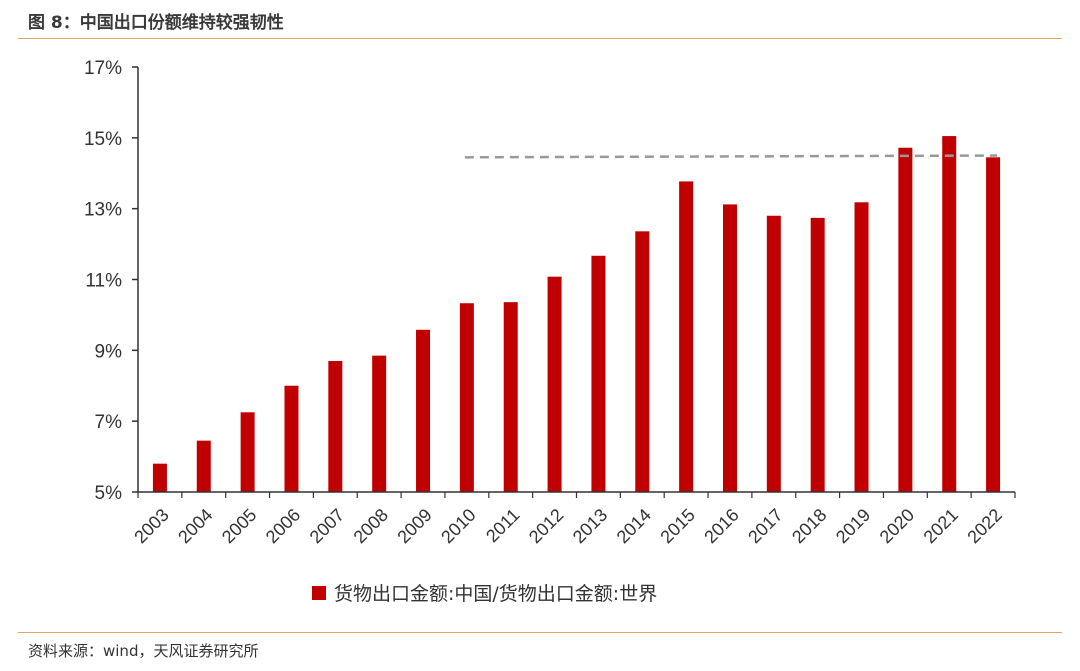 This screenshot has width=1080, height=671. I want to click on bar-2009, so click(423, 410).